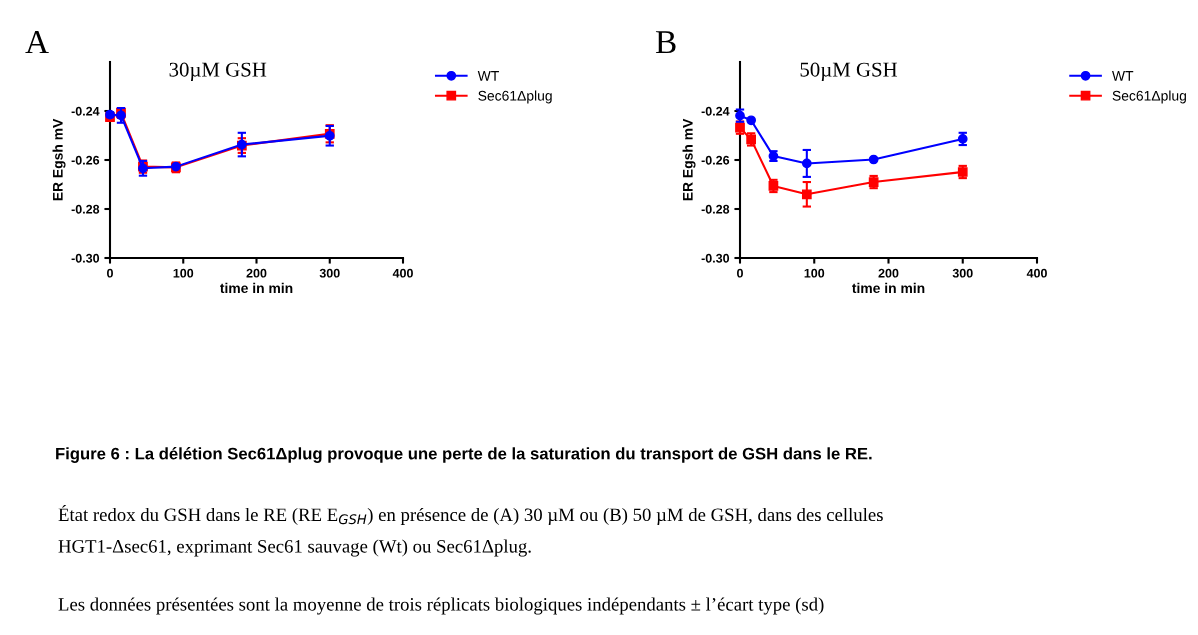 The width and height of the screenshot is (1198, 635). What do you see at coordinates (470, 514) in the screenshot?
I see `text: État redox du GSH dans le RE (RE E$_{GSH}$) en présence de (A) 30 µM ou (B) 50 µM de GSH, dans des cellules` at bounding box center [470, 514].